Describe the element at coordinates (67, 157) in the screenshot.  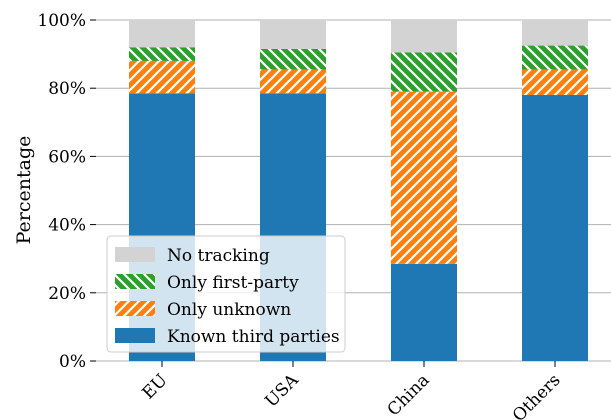
I see `y-tick-label: 60%` at that location.